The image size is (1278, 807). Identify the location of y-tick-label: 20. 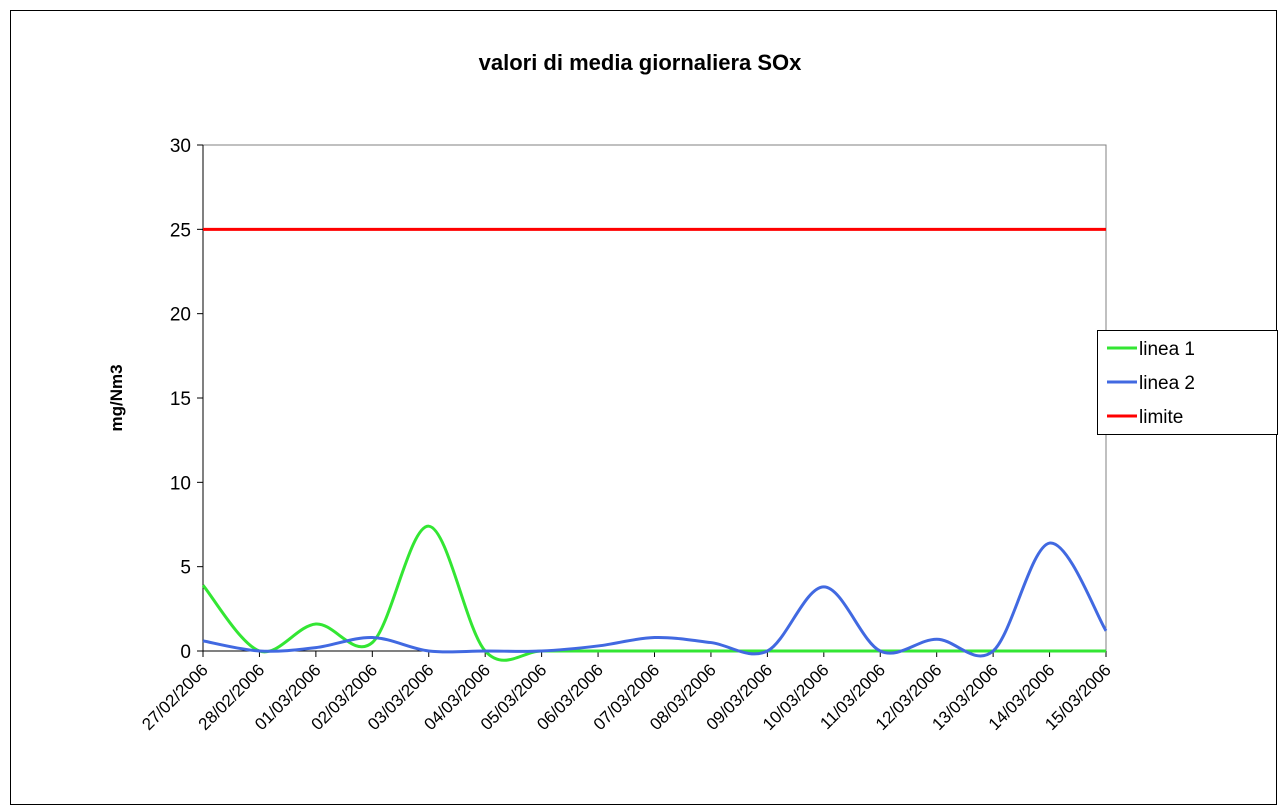
(180, 315).